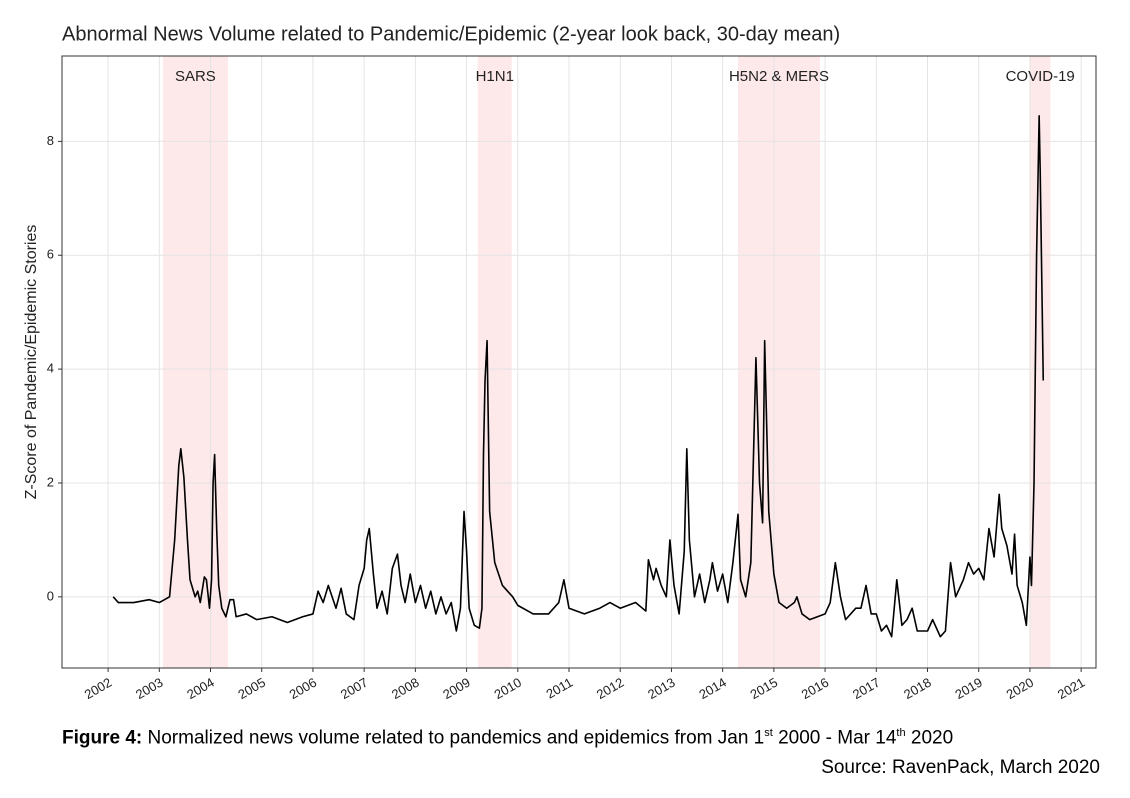 The width and height of the screenshot is (1130, 798). What do you see at coordinates (1071, 688) in the screenshot?
I see `x-tick-label: 2021` at bounding box center [1071, 688].